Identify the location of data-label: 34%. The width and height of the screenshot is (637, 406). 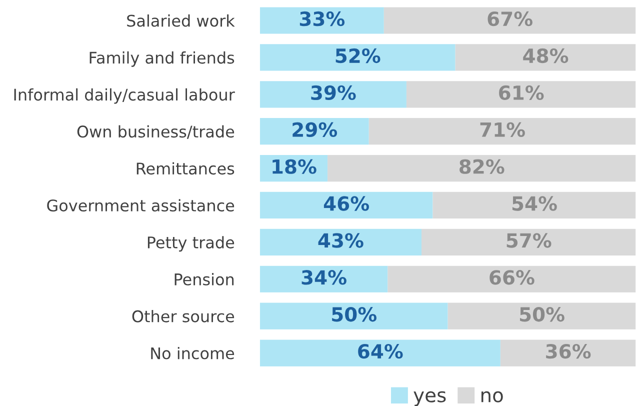
(324, 277).